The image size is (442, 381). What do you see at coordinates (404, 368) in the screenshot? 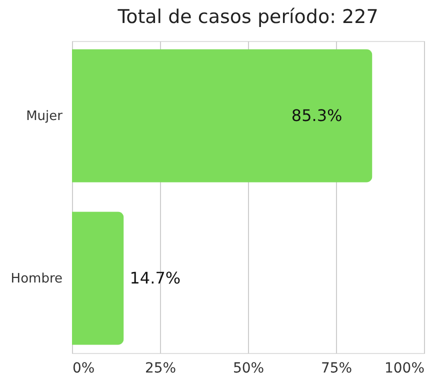
I see `x-tick-label: 100%` at bounding box center [404, 368].